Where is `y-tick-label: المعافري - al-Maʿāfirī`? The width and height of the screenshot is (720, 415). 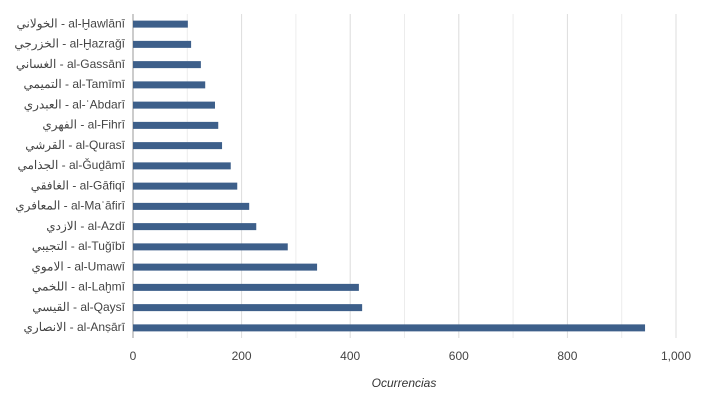
y-tick-label: المعافري - al-Maʿāfirī is located at coordinates (70, 206).